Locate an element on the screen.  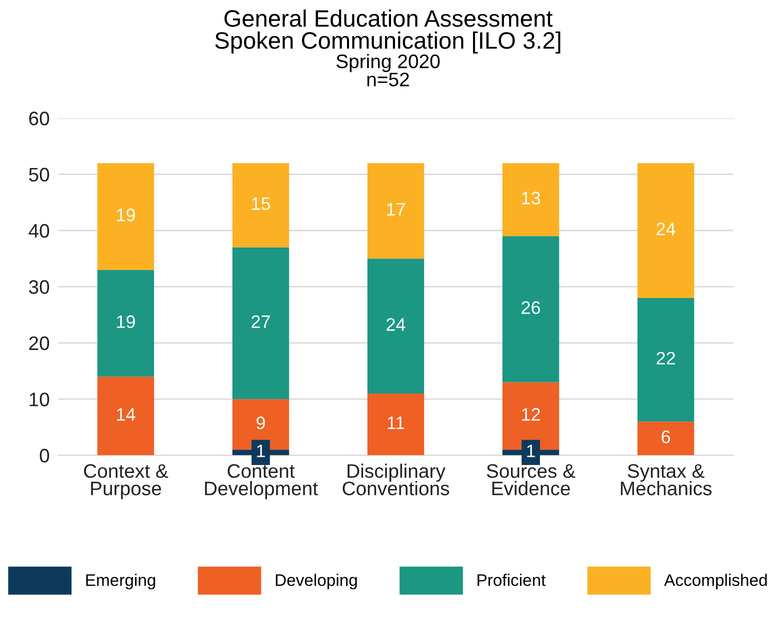
y-tick-label: 50 is located at coordinates (39, 175).